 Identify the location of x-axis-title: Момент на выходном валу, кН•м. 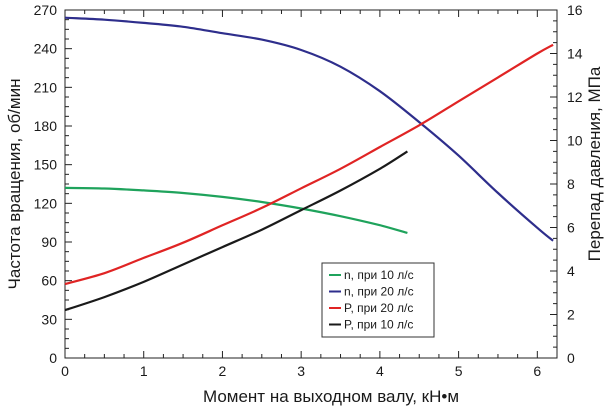
(331, 396).